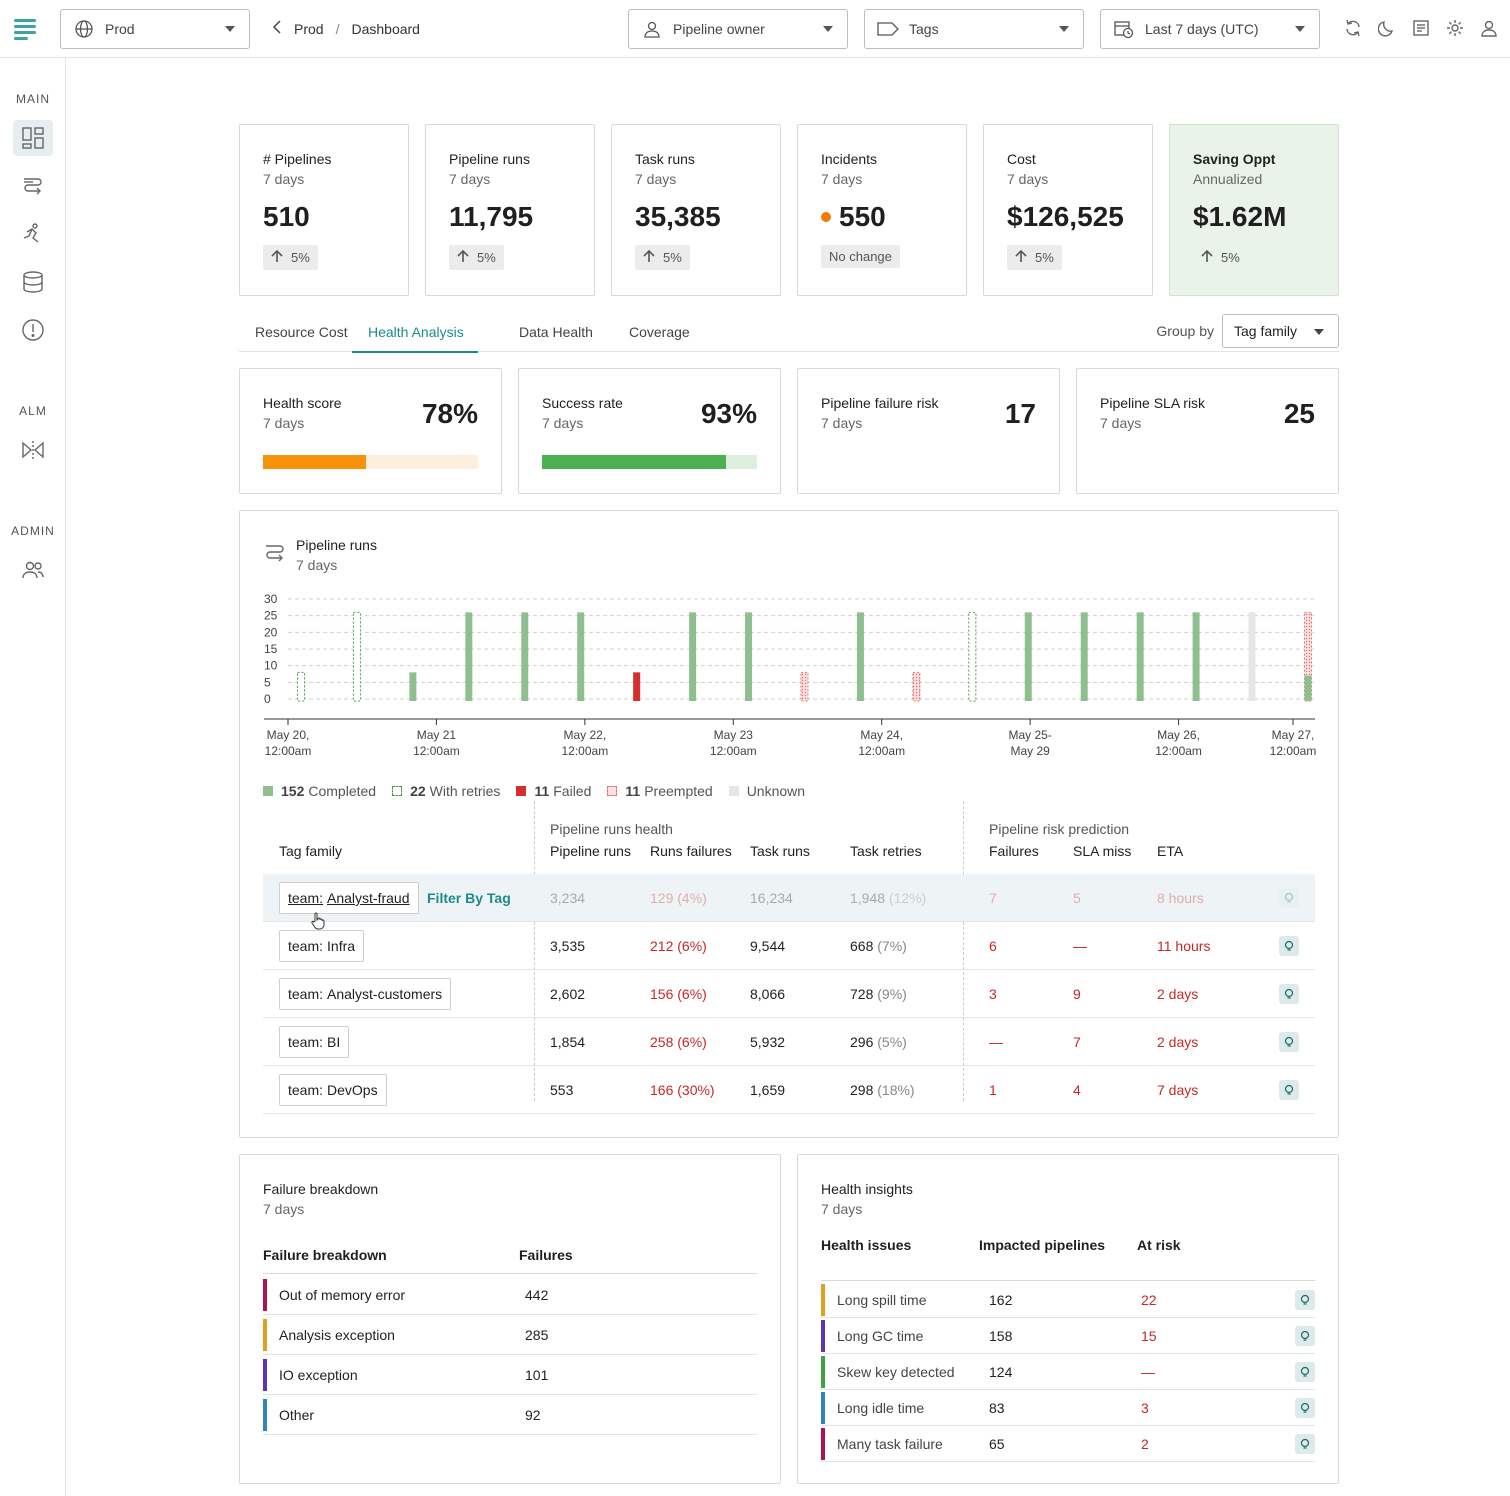 This screenshot has height=1496, width=1510. What do you see at coordinates (333, 1090) in the screenshot?
I see `tag-chip: team: DevOps` at bounding box center [333, 1090].